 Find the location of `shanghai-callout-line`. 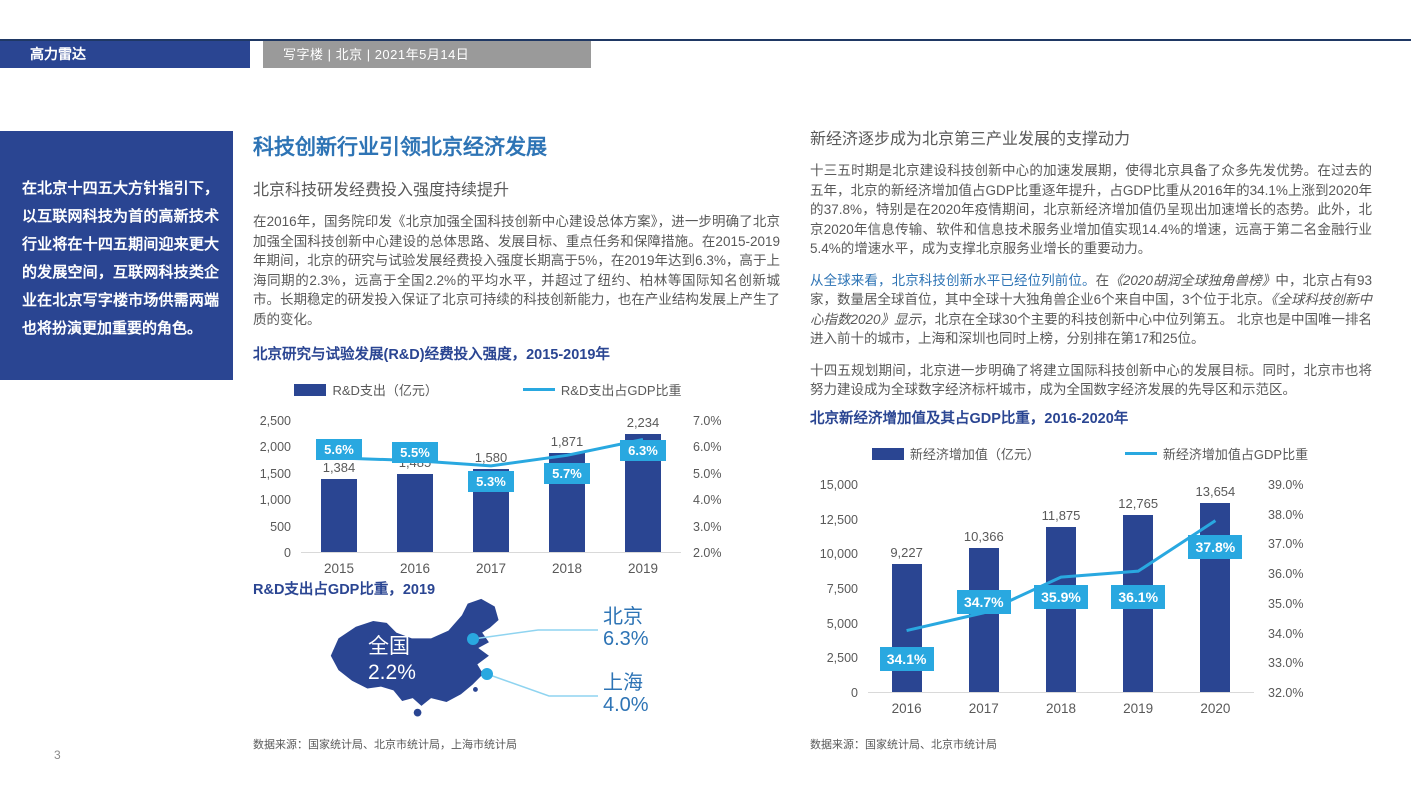

shanghai-callout-line is located at coordinates (542, 685).